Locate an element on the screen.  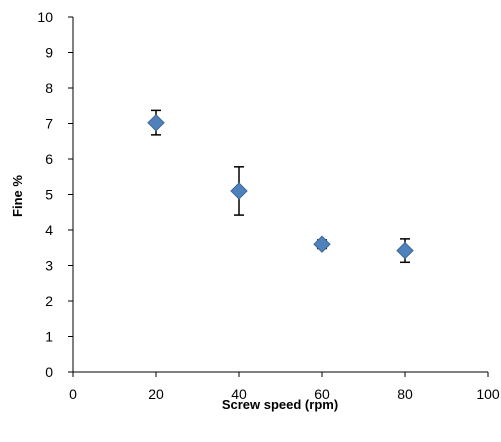
x-axis-title: Screw speed (rpm) is located at coordinates (280, 404).